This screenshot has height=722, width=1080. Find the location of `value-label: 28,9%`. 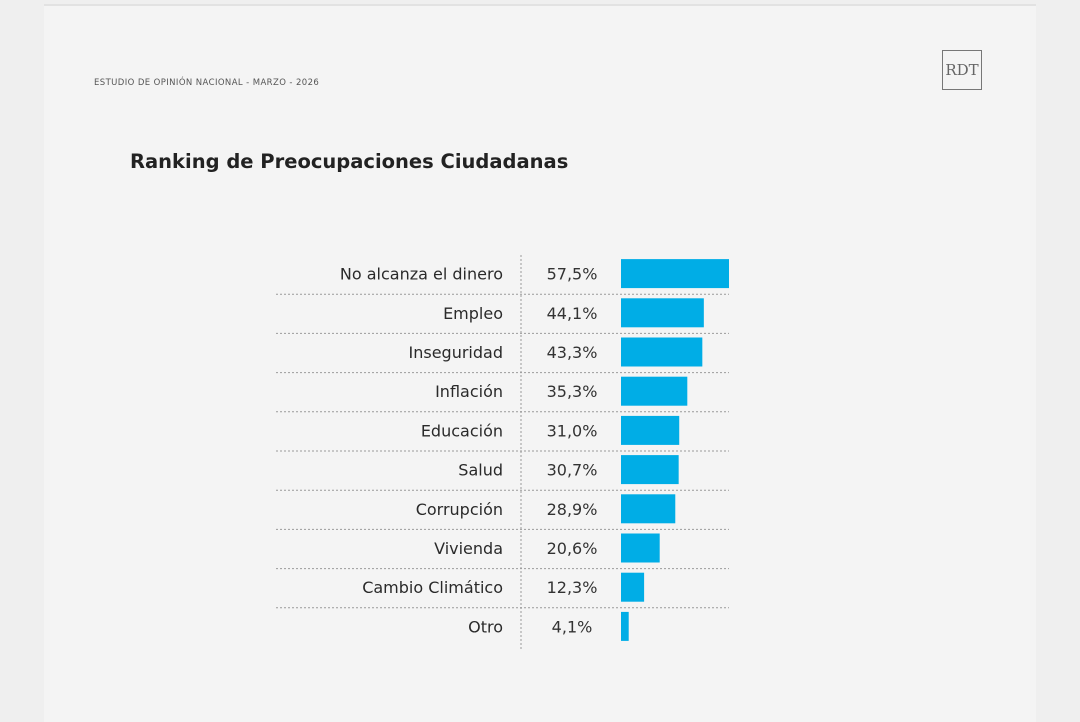

value-label: 28,9% is located at coordinates (572, 509).